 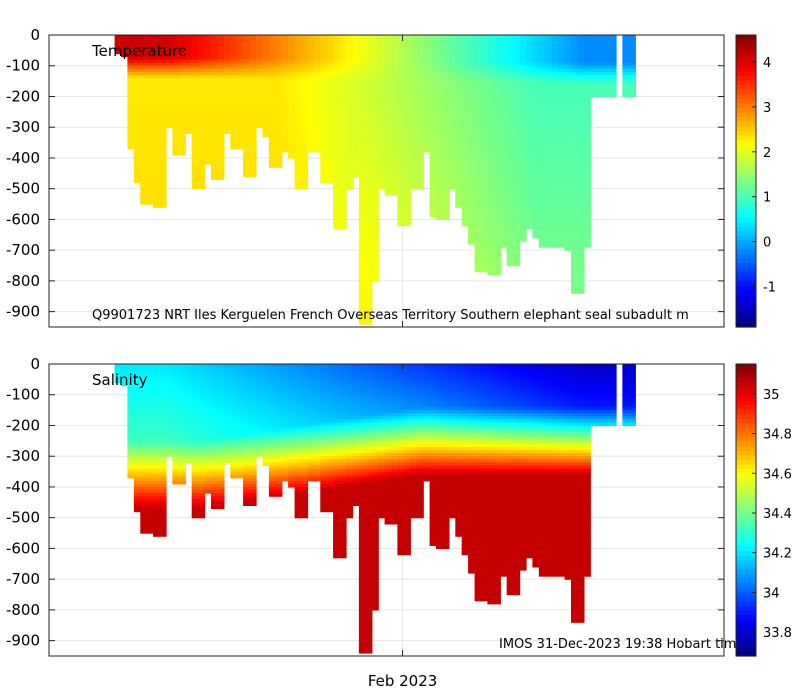 What do you see at coordinates (23, 281) in the screenshot?
I see `y-tick-label: -800` at bounding box center [23, 281].